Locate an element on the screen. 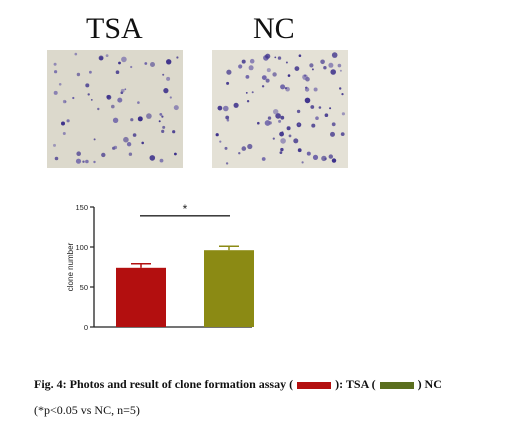  nc-colony-photo is located at coordinates (280, 109).